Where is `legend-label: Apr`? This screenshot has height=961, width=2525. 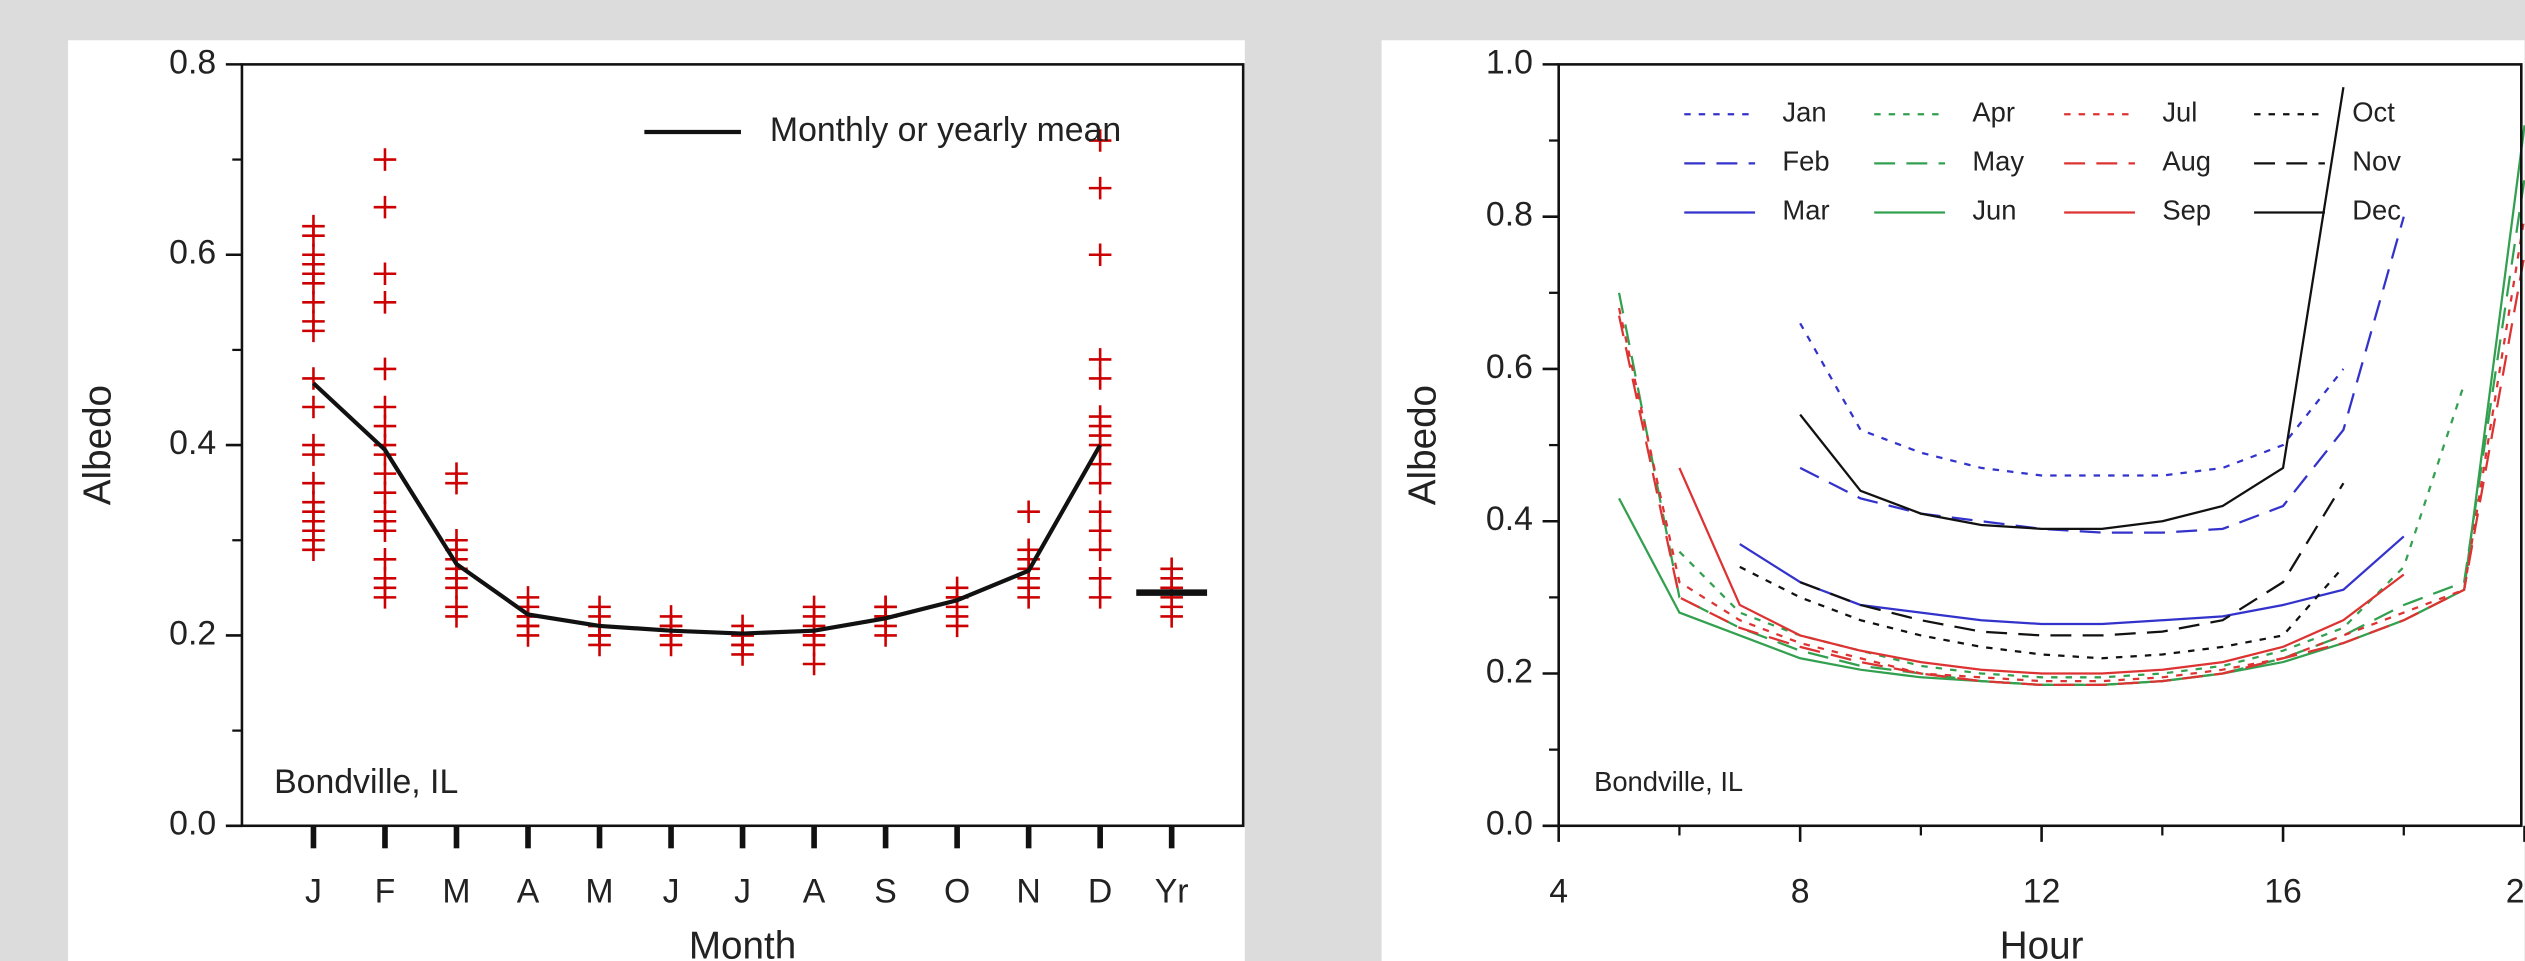 legend-label: Apr is located at coordinates (1993, 112).